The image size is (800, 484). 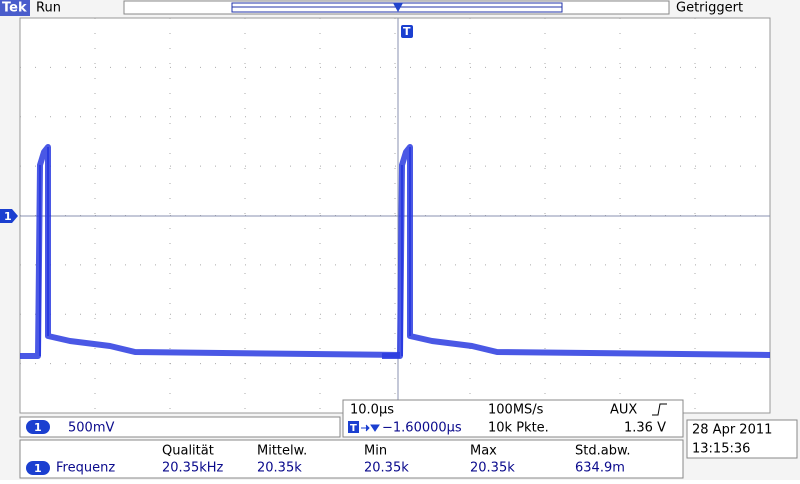 I want to click on trigger-position: −1.60000µs, so click(x=422, y=428).